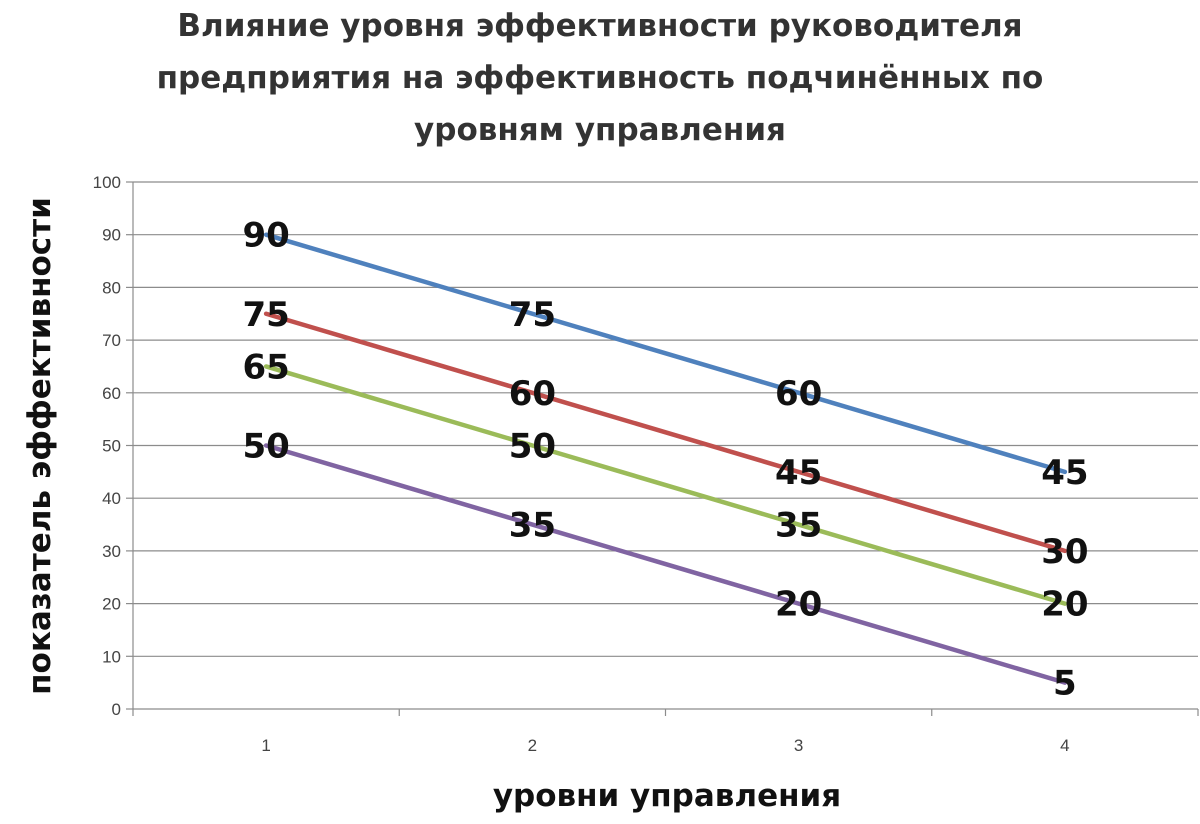 This screenshot has width=1200, height=824. I want to click on y-tick-label: 40, so click(111, 498).